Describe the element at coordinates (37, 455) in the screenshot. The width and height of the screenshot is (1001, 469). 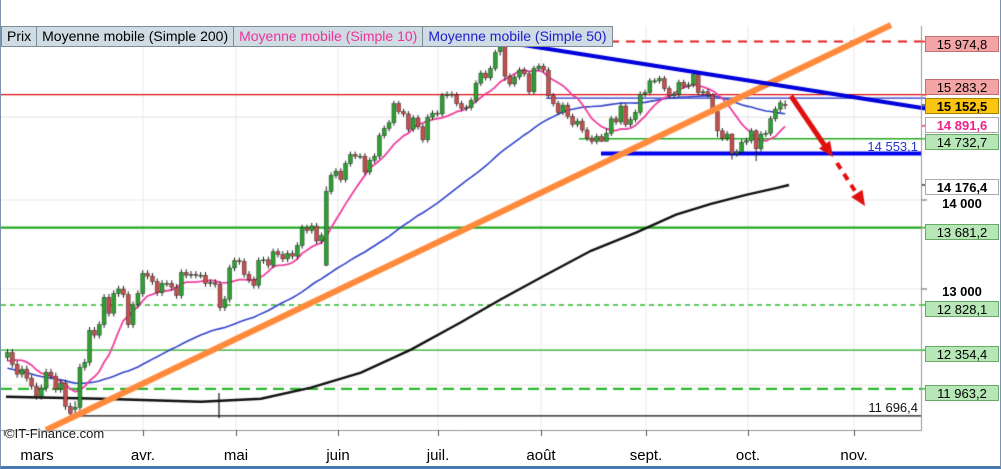
I see `x-axis-label: mars` at that location.